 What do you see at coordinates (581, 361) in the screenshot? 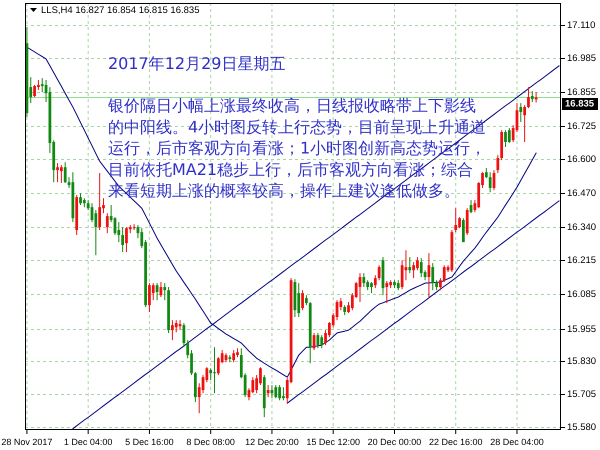
I see `y-tick-label: 15.830` at bounding box center [581, 361].